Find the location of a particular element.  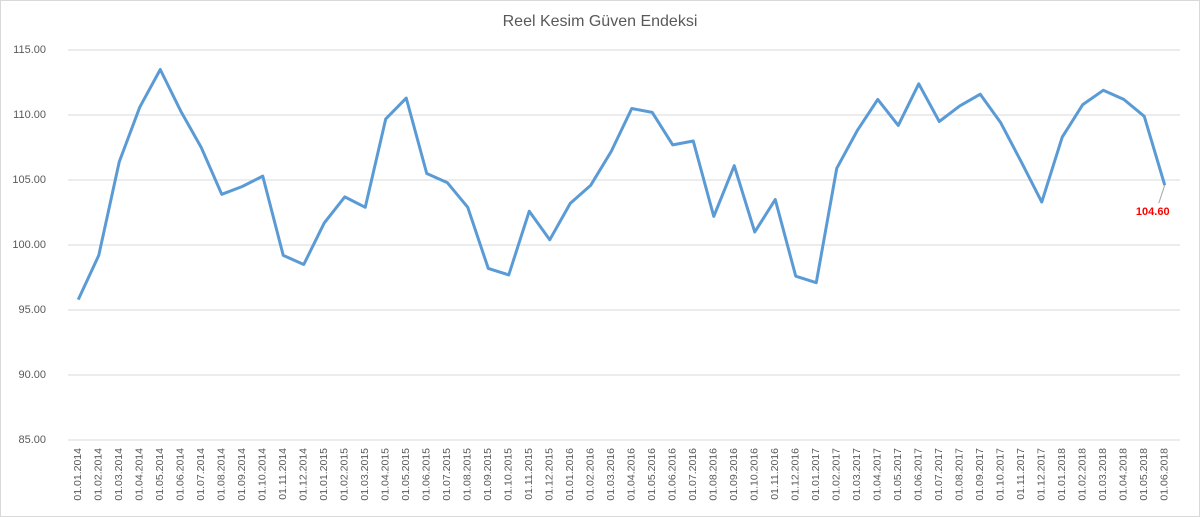

x-tick-label: 01.11.2014 is located at coordinates (283, 474).